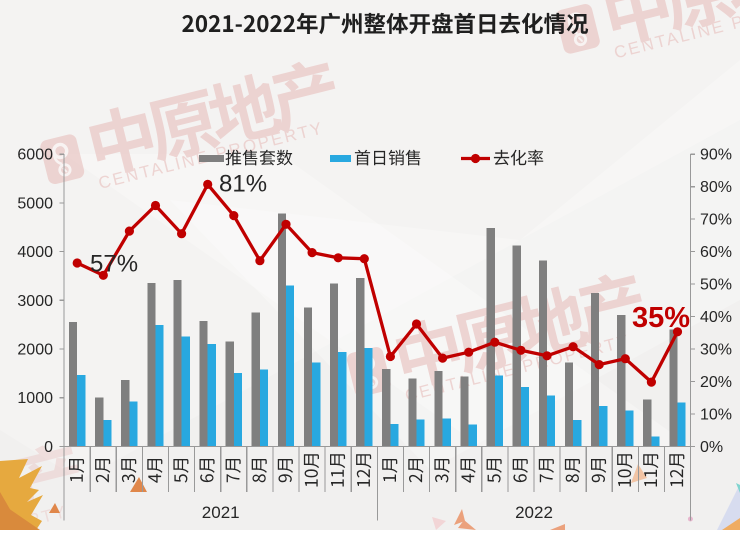 This screenshot has height=535, width=740. I want to click on svg-text: 50%, so click(716, 285).